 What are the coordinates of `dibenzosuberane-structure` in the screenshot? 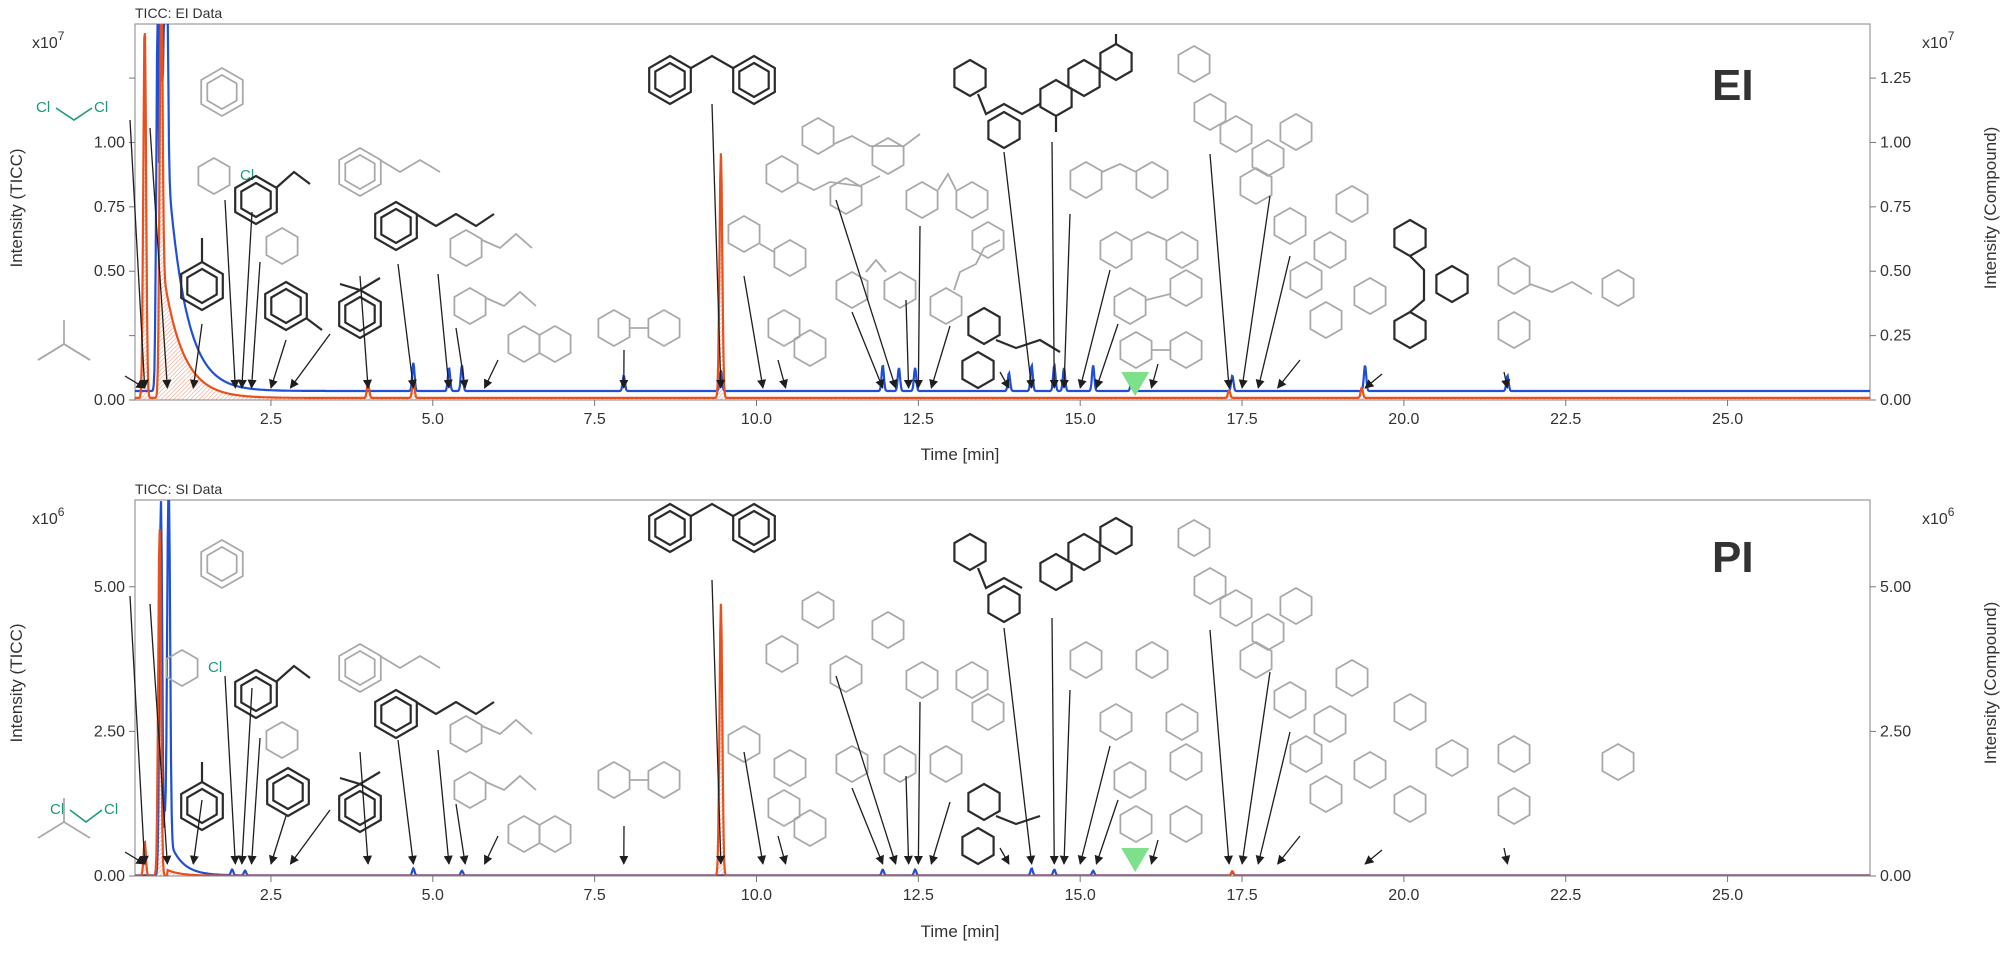 It's located at (876, 283).